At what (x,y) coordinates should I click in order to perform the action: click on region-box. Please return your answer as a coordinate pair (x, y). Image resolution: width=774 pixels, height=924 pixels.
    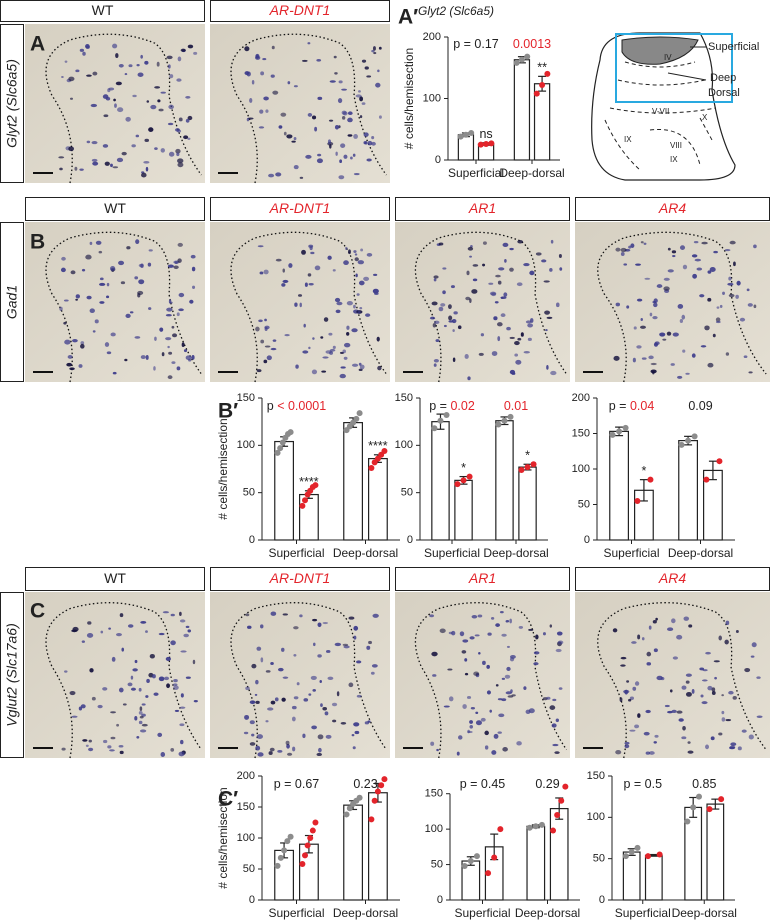
    Looking at the image, I should click on (674, 68).